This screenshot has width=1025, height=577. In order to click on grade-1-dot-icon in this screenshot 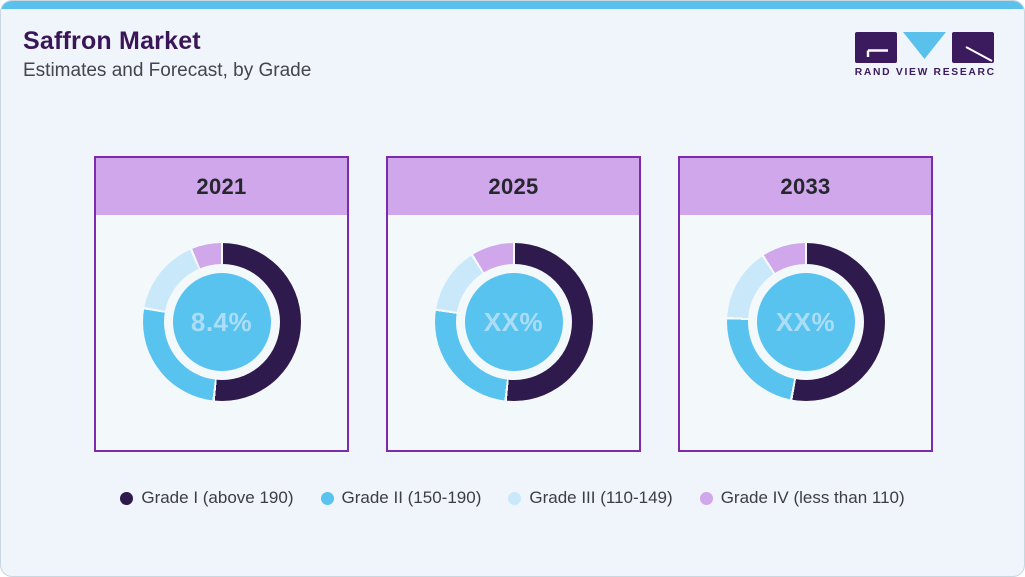, I will do `click(127, 498)`.